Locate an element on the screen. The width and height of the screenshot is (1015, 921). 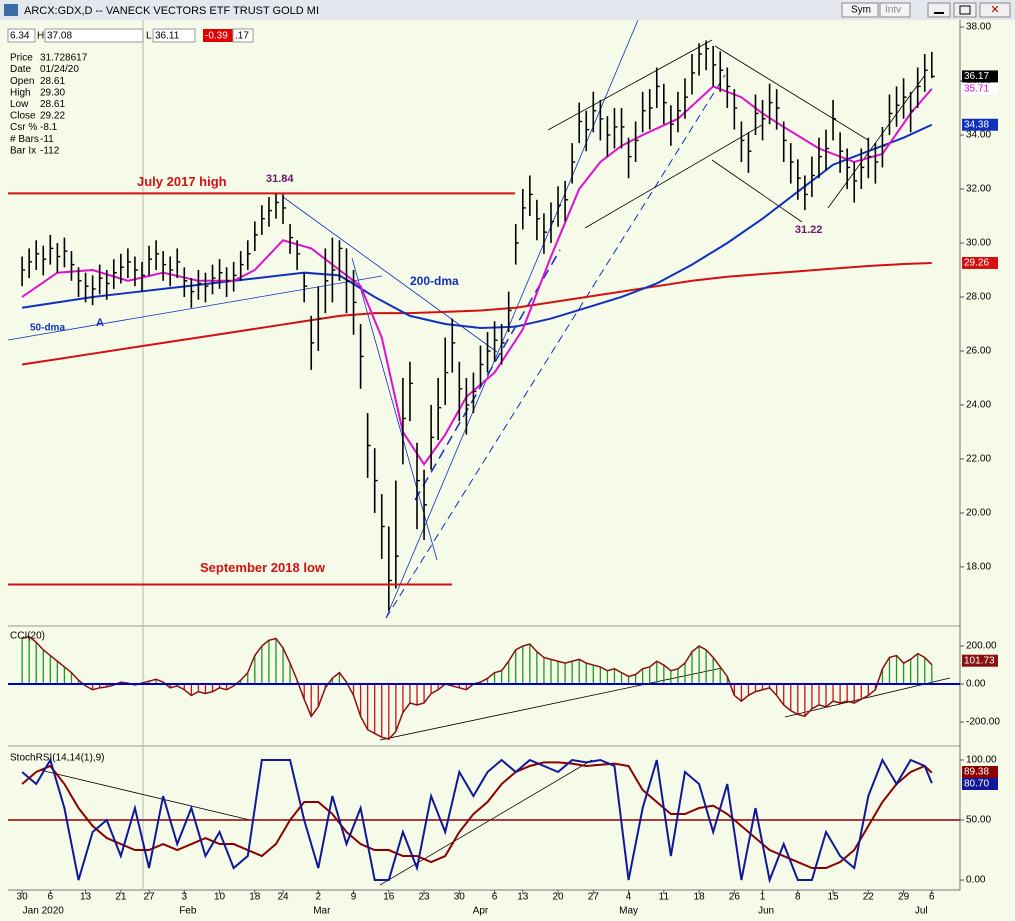
ma-label: 50-dma is located at coordinates (47, 328).